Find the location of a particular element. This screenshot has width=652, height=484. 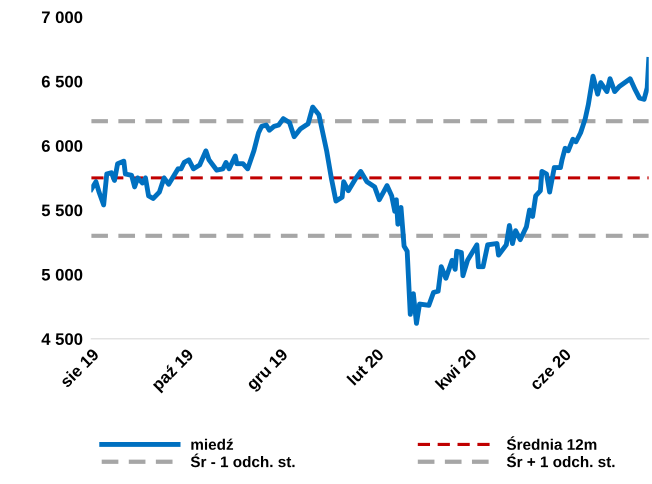

legend-label: Śr - 1 odch. st. is located at coordinates (242, 461).